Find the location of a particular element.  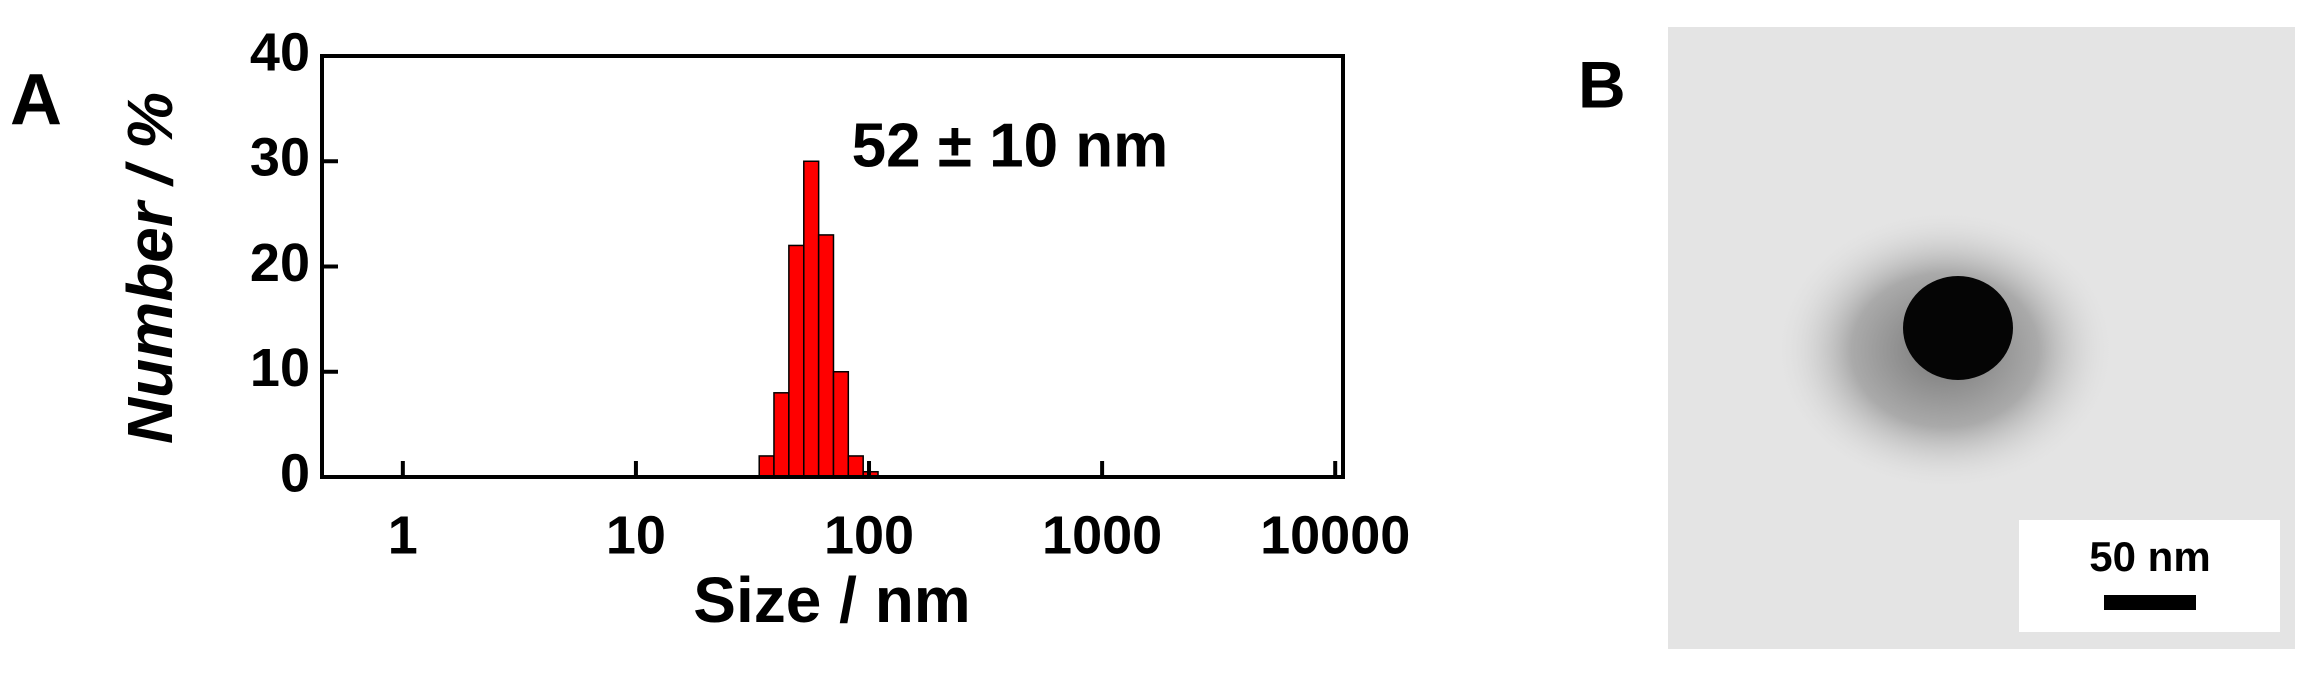

x-tick-label: 10000 is located at coordinates (1335, 535).